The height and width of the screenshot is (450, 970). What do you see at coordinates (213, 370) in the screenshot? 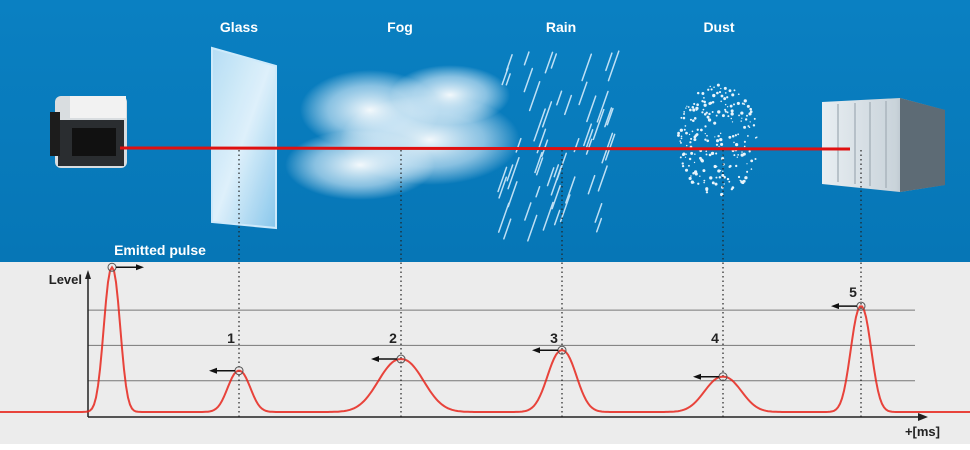
I see `arrow-left-icon` at bounding box center [213, 370].